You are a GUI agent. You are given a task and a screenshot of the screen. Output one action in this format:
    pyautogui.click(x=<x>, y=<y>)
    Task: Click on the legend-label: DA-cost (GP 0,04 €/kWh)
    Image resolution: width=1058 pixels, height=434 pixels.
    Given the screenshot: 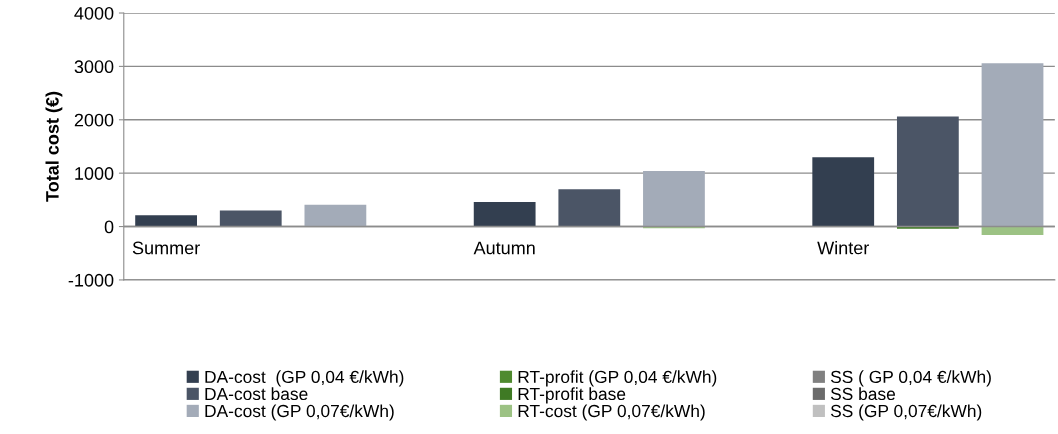 What is the action you would take?
    pyautogui.click(x=304, y=378)
    